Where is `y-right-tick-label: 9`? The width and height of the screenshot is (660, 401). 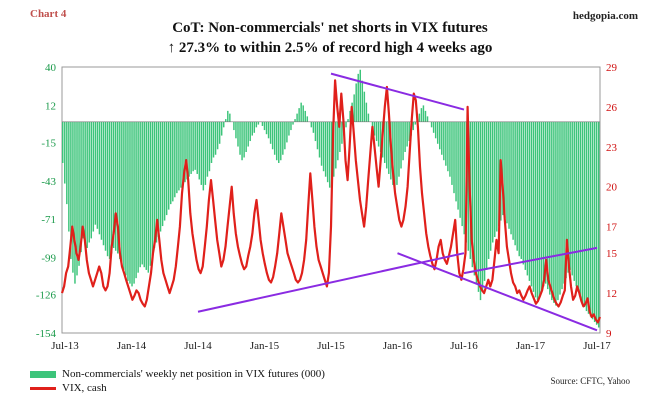 y-right-tick-label: 9 is located at coordinates (609, 334).